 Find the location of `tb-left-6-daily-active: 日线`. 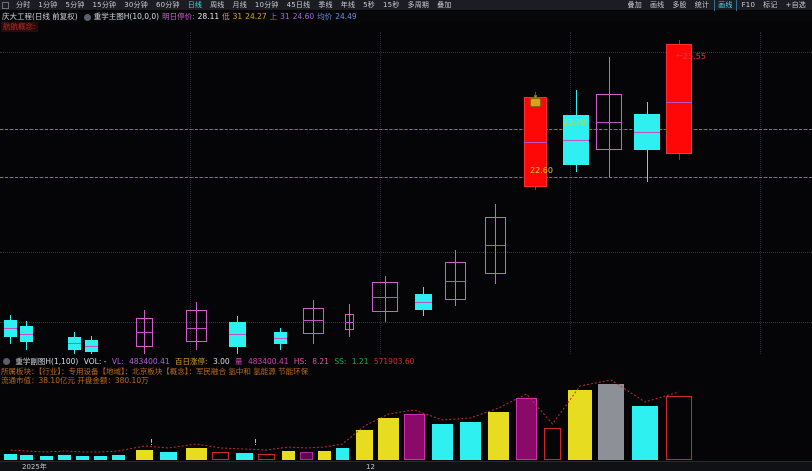

tb-left-6-daily-active: 日线 is located at coordinates (195, 4).